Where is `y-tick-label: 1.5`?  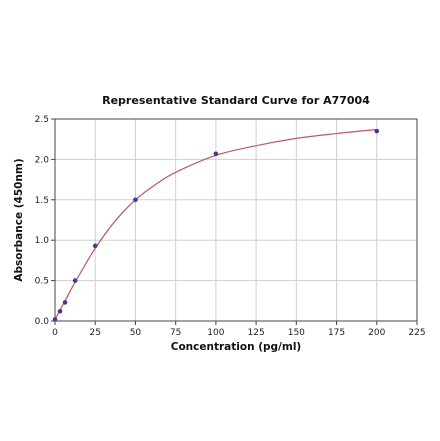 y-tick-label: 1.5 is located at coordinates (42, 201).